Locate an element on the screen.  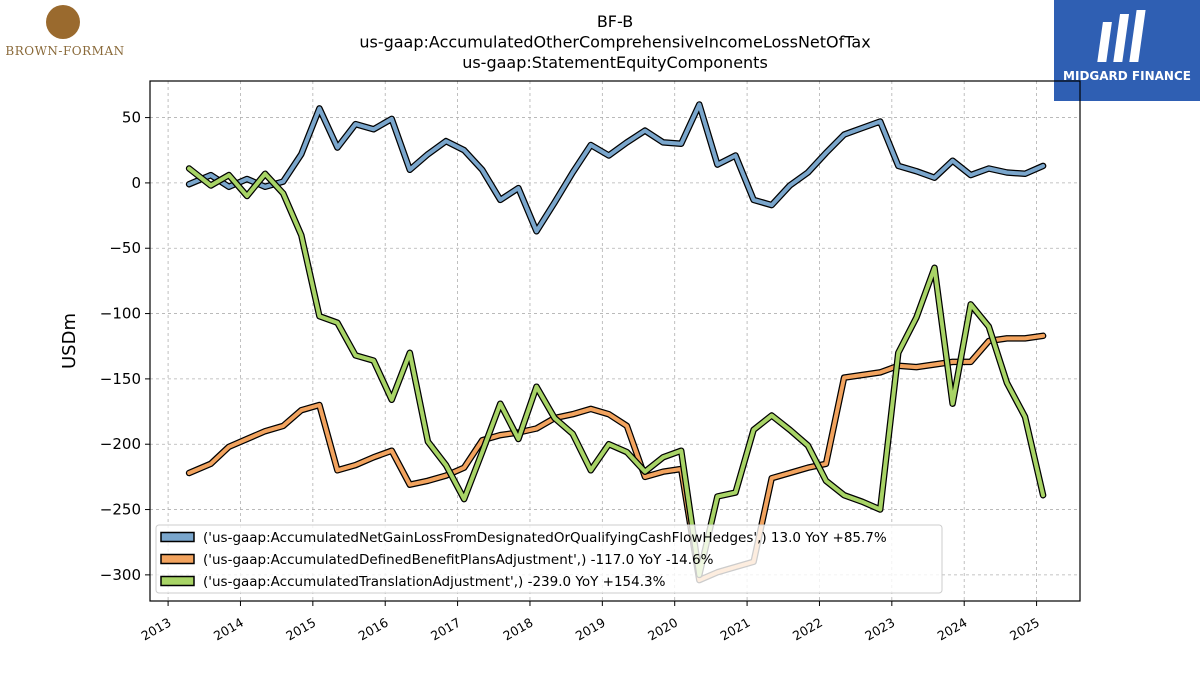
x-tick-label: 2018 is located at coordinates (517, 629).